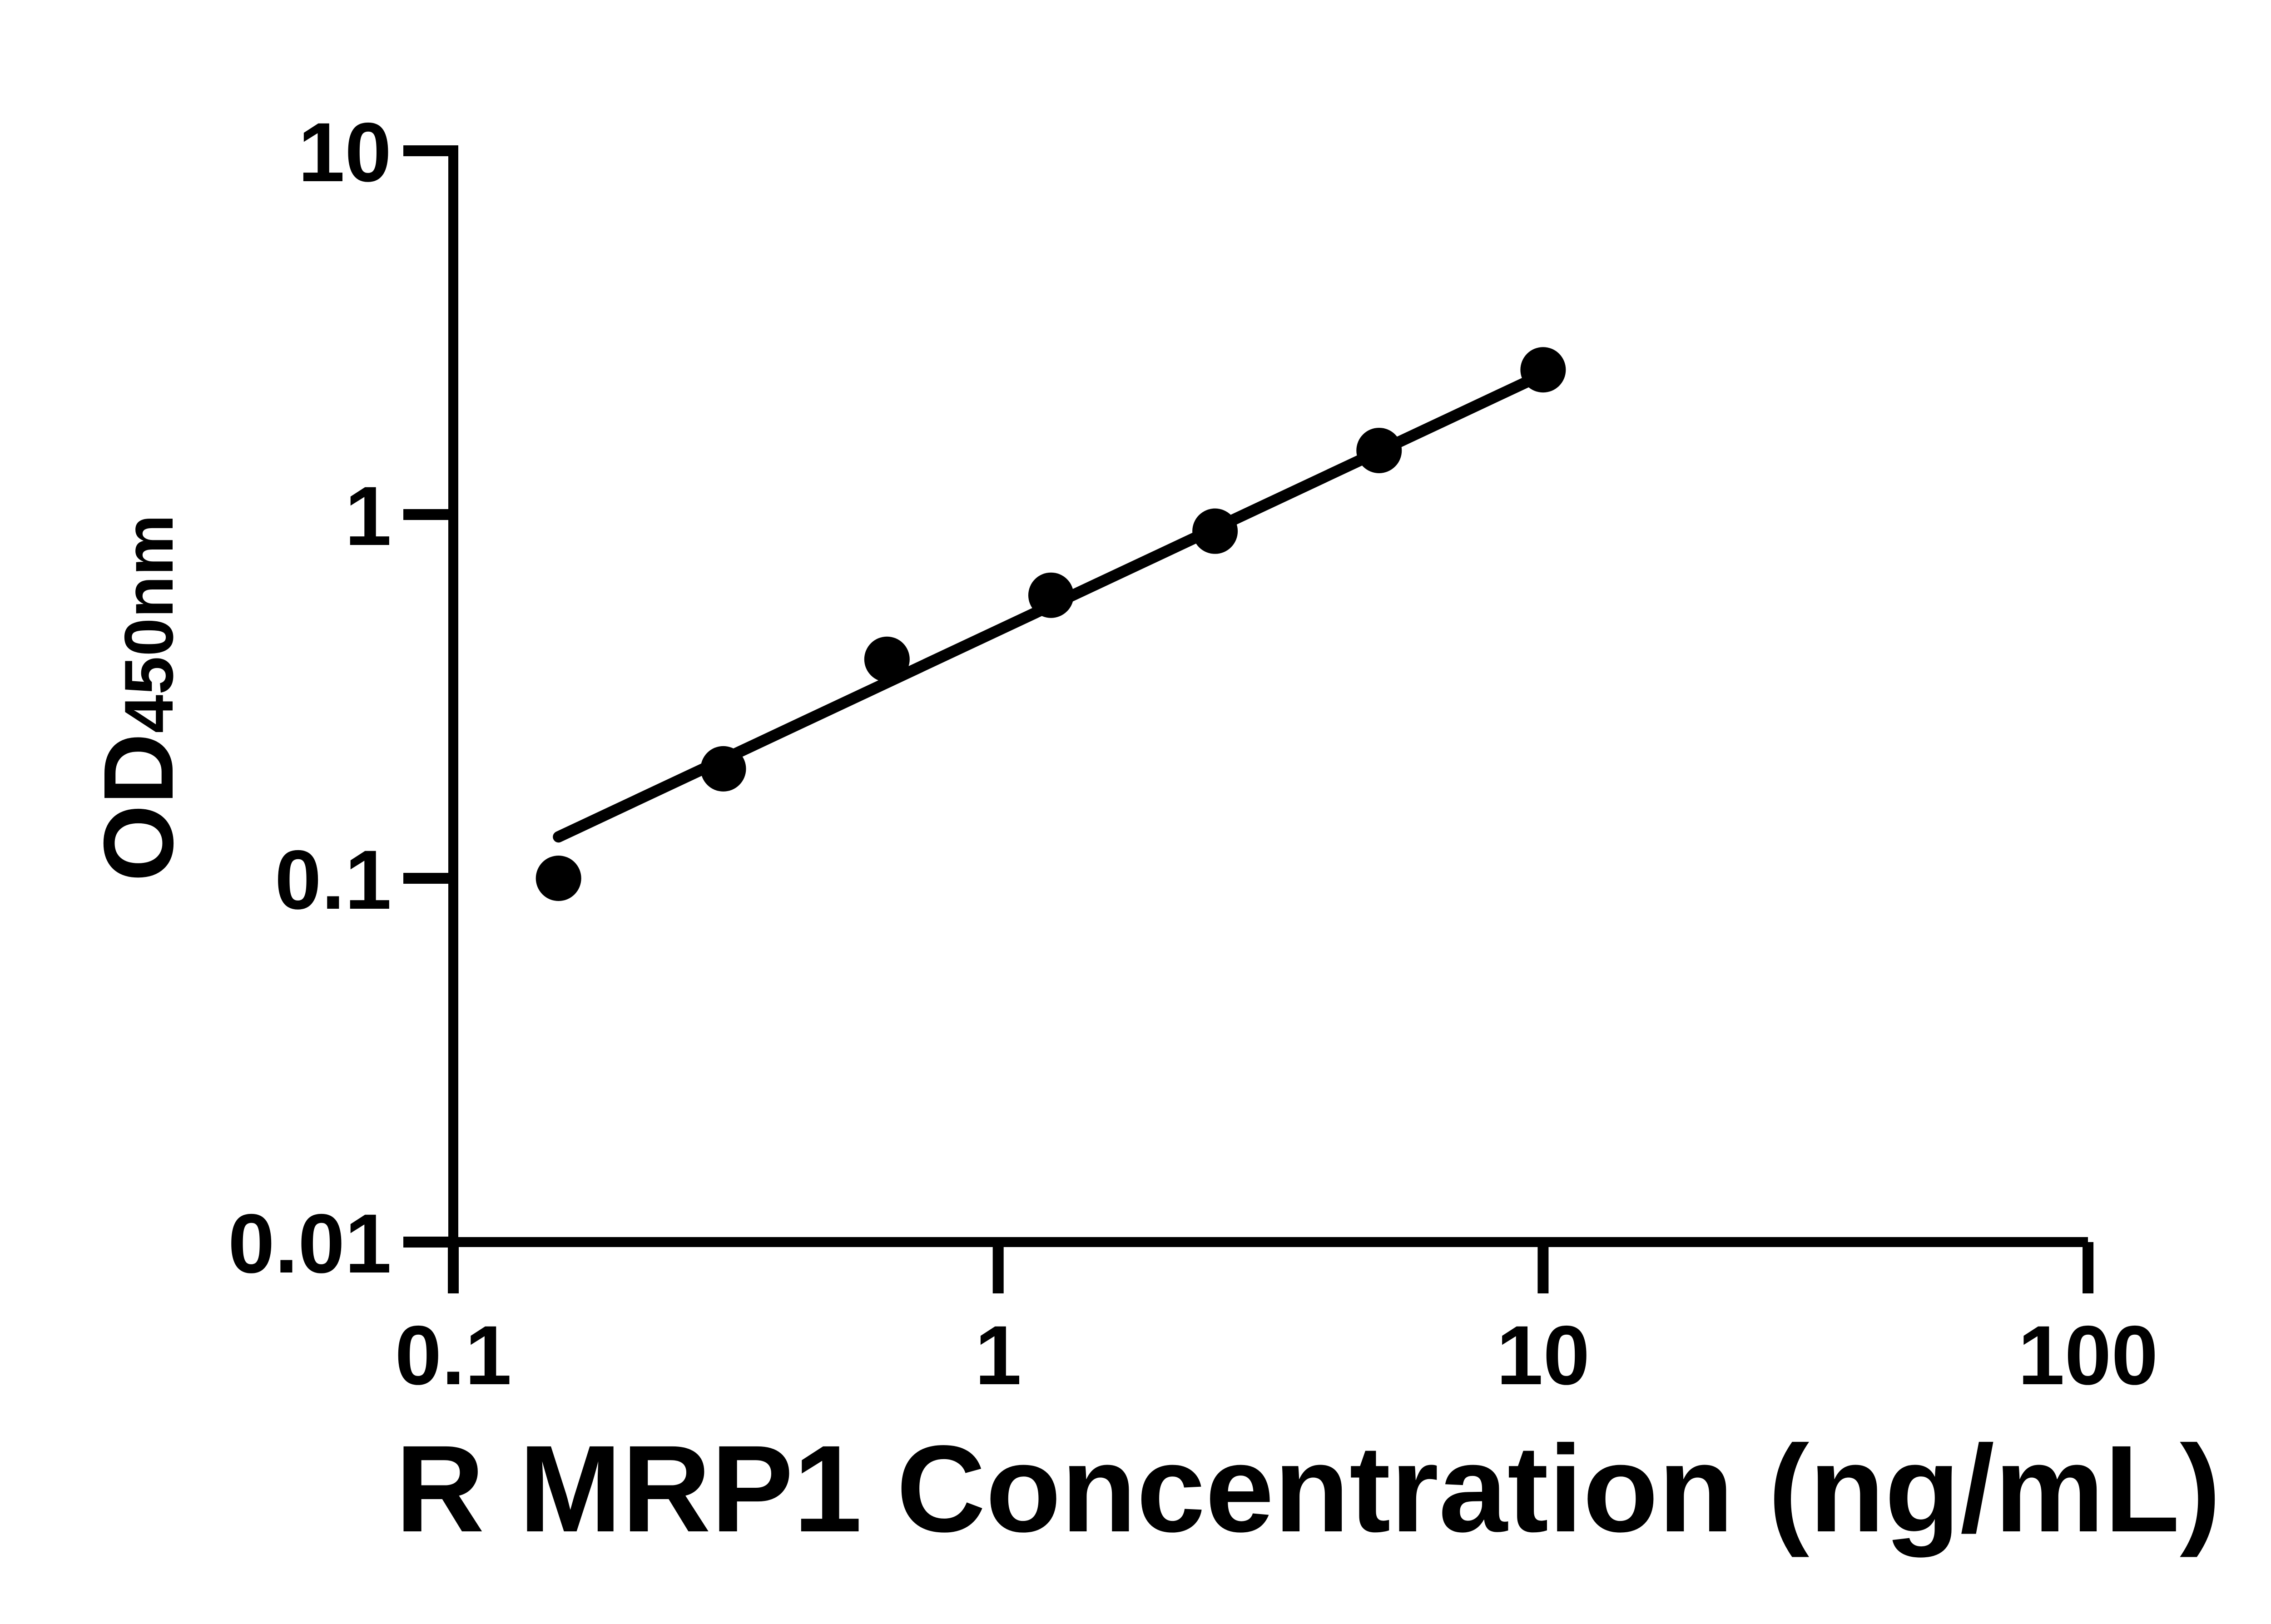 The image size is (2271, 1624). I want to click on x-tick-label: 1, so click(998, 1355).